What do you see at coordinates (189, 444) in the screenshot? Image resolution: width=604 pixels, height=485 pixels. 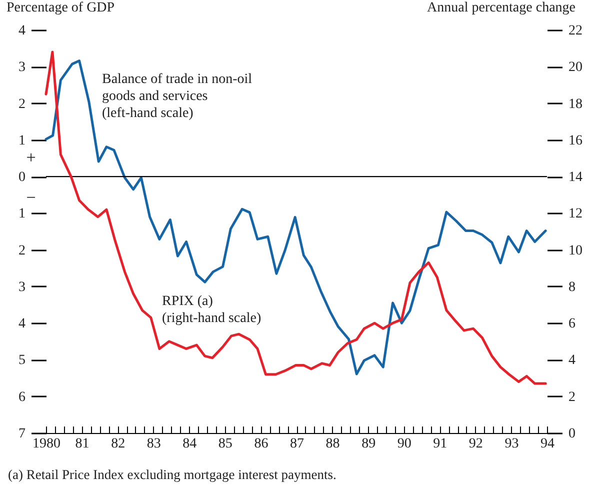 I see `x-tick-label: 84` at bounding box center [189, 444].